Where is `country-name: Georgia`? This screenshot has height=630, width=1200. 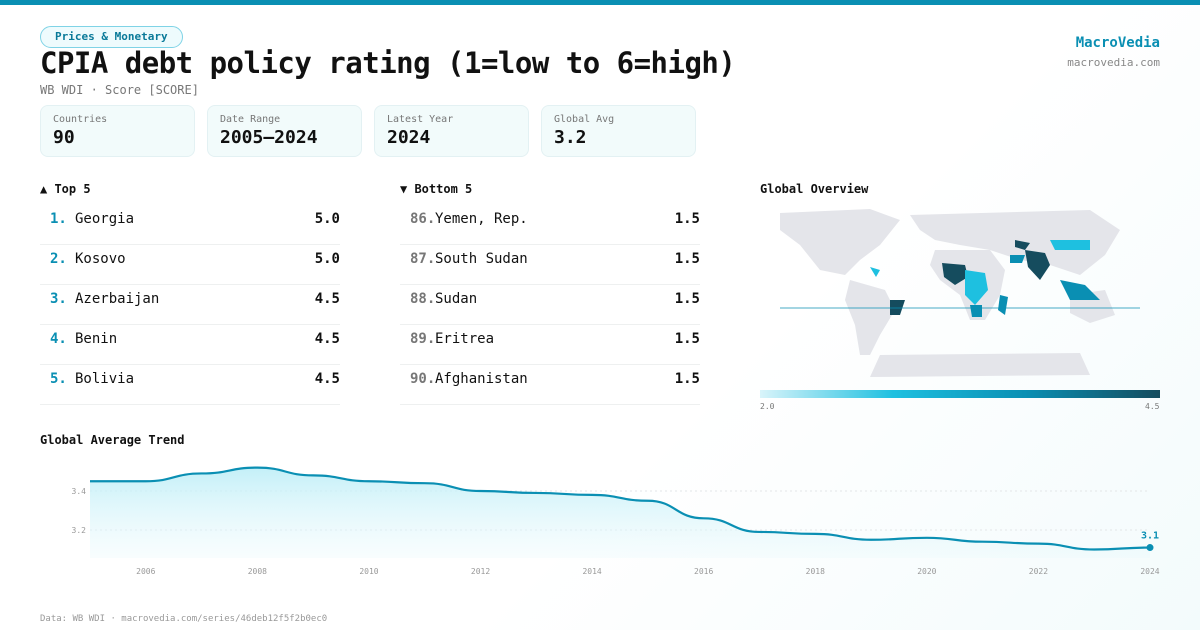 country-name: Georgia is located at coordinates (105, 219).